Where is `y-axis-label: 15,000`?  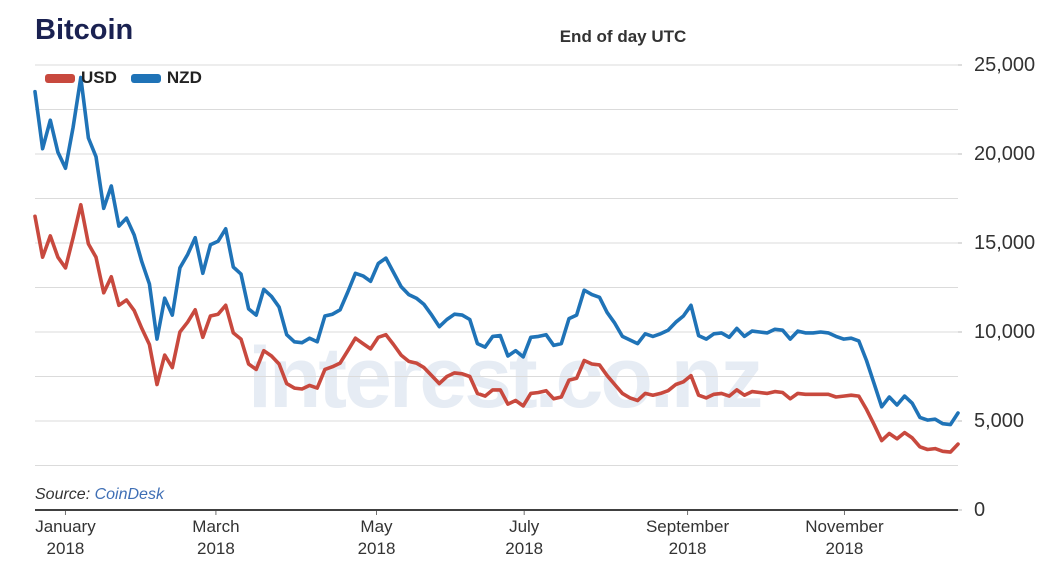 y-axis-label: 15,000 is located at coordinates (1005, 243).